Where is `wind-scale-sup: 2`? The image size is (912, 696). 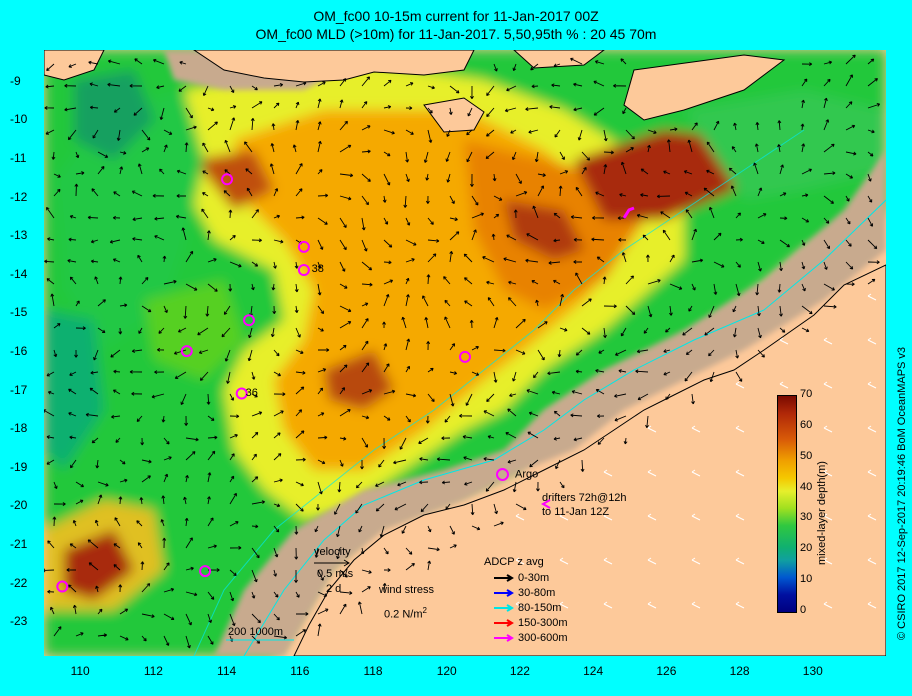
wind-scale-sup: 2 is located at coordinates (424, 610).